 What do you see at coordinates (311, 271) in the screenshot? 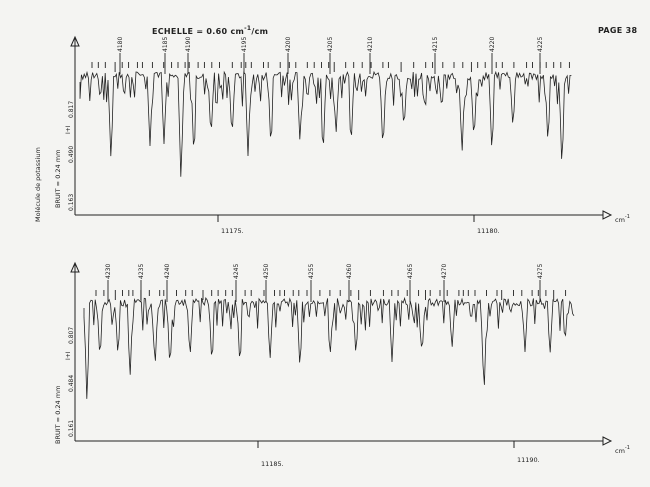
I see `line-number-label: 4255` at bounding box center [311, 271].